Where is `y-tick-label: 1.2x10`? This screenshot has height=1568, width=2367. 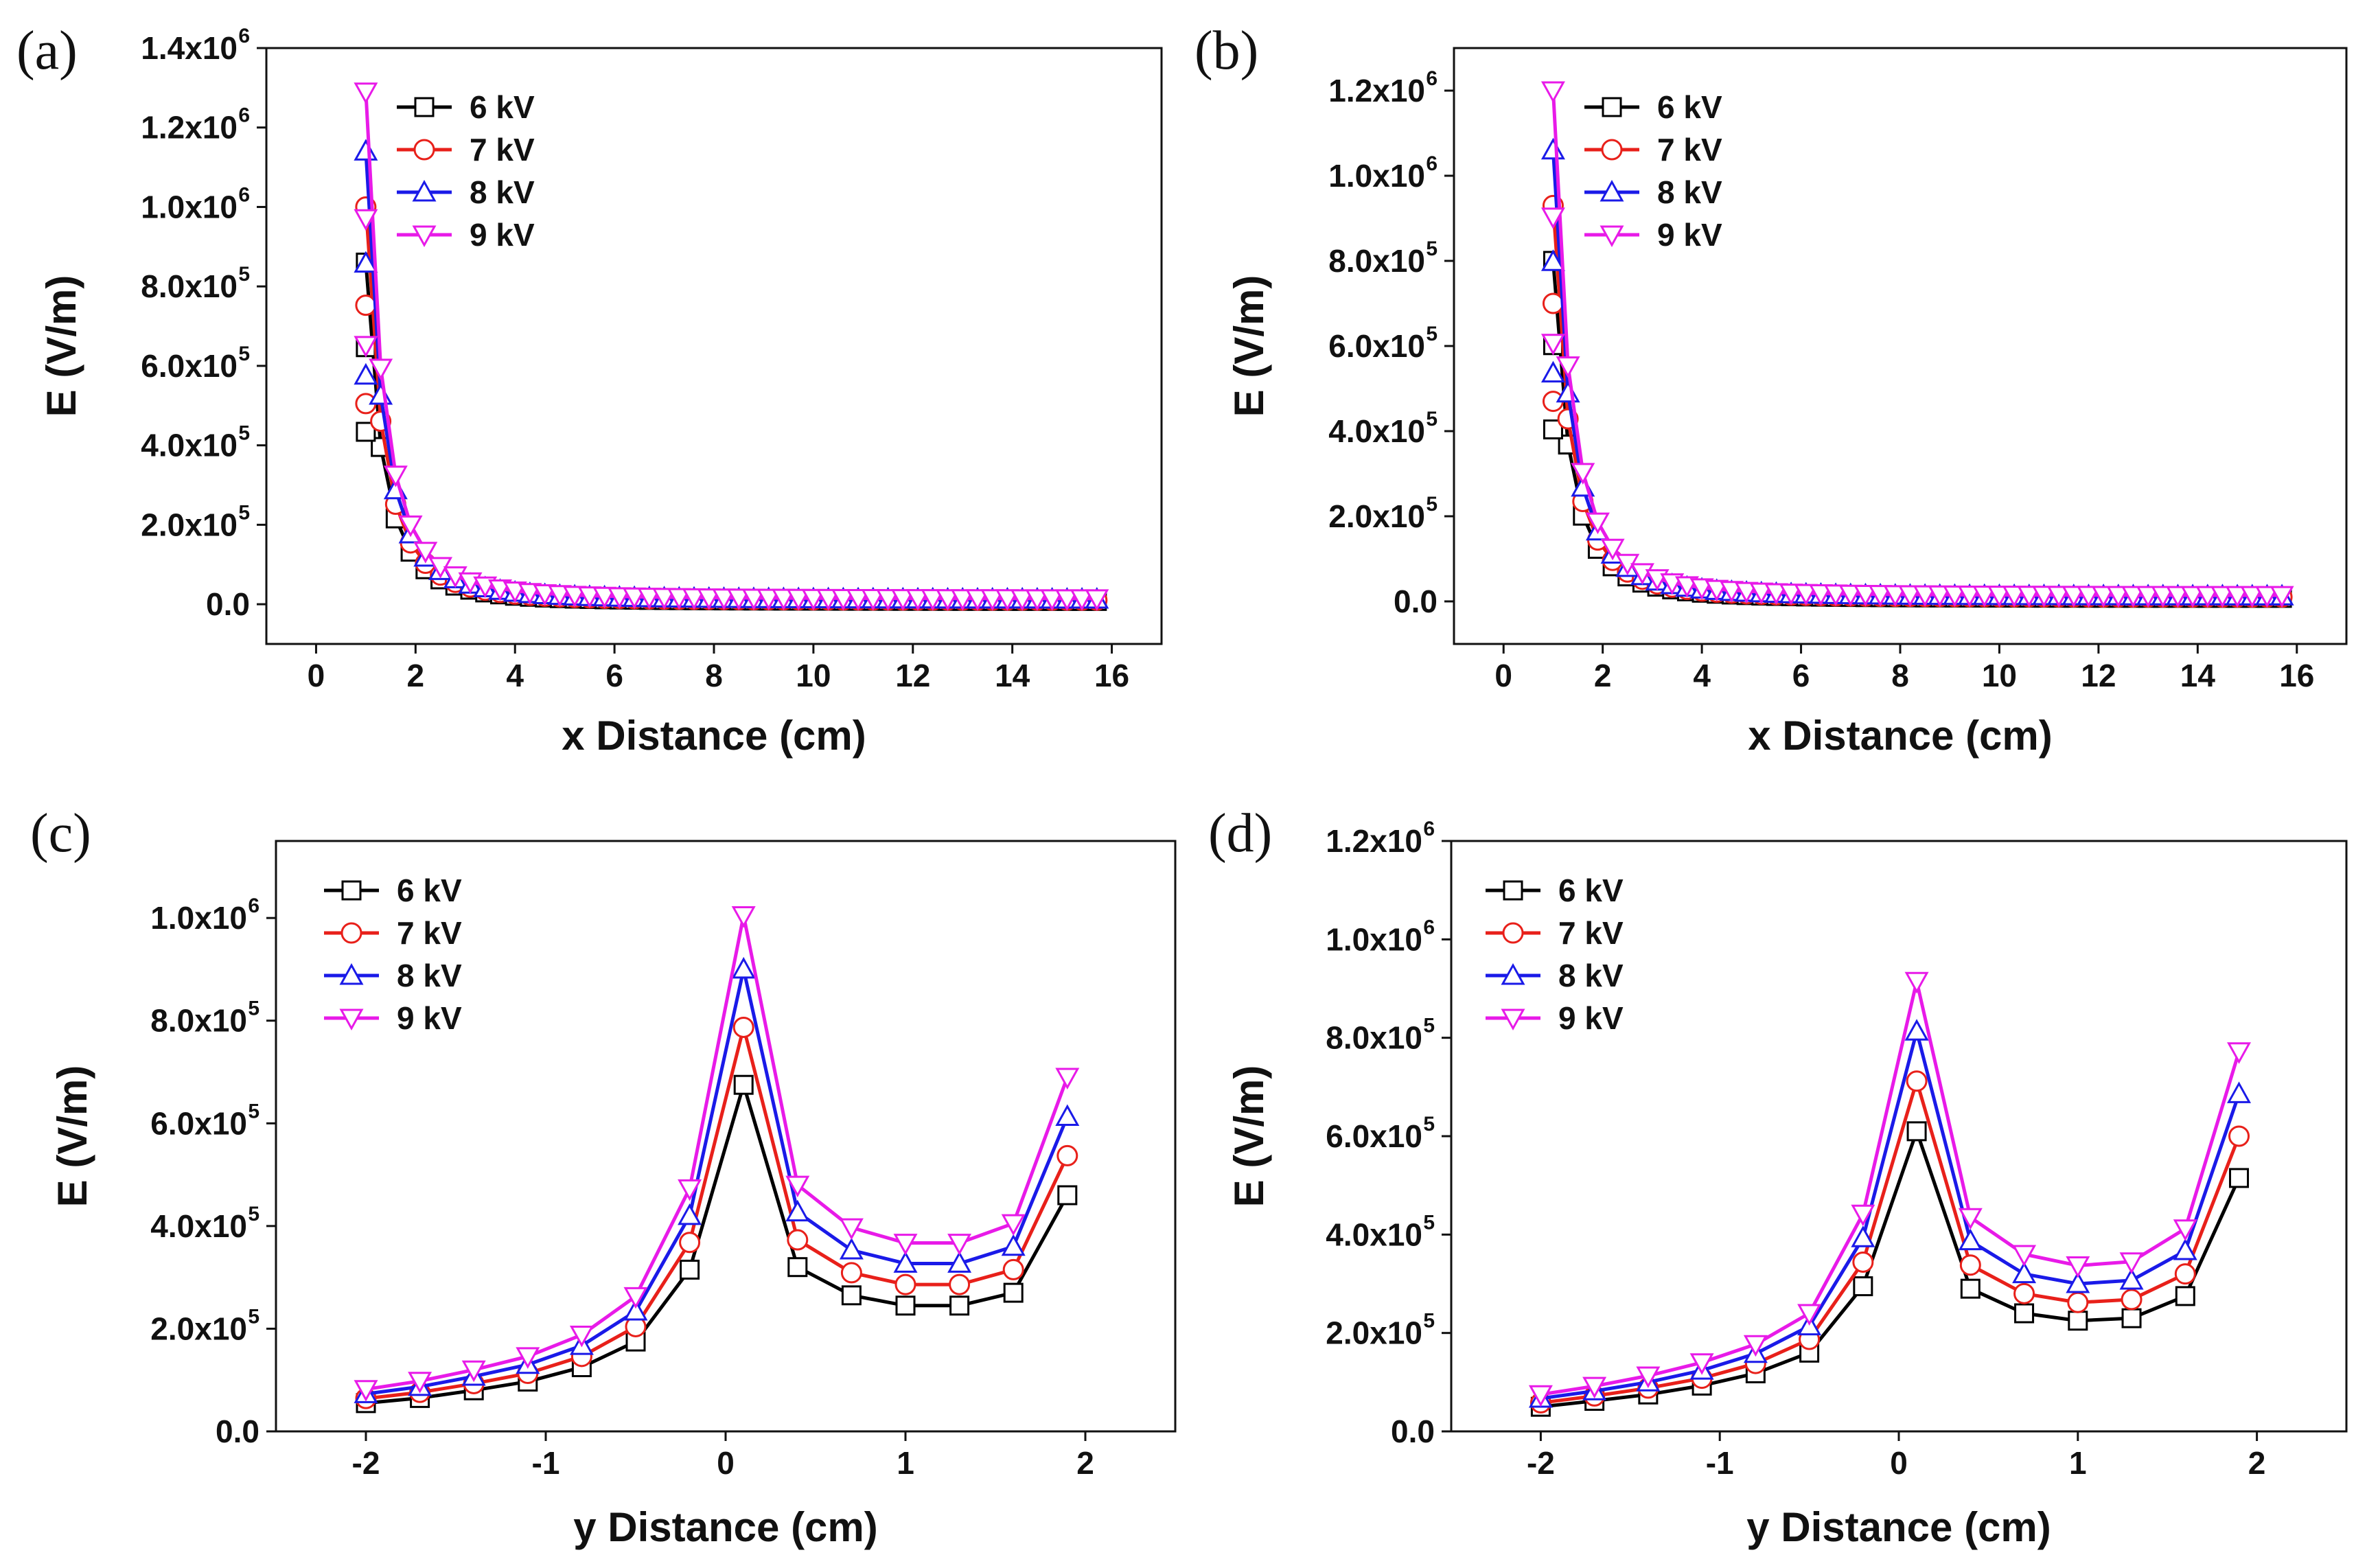 y-tick-label: 1.2x10 is located at coordinates (1377, 90).